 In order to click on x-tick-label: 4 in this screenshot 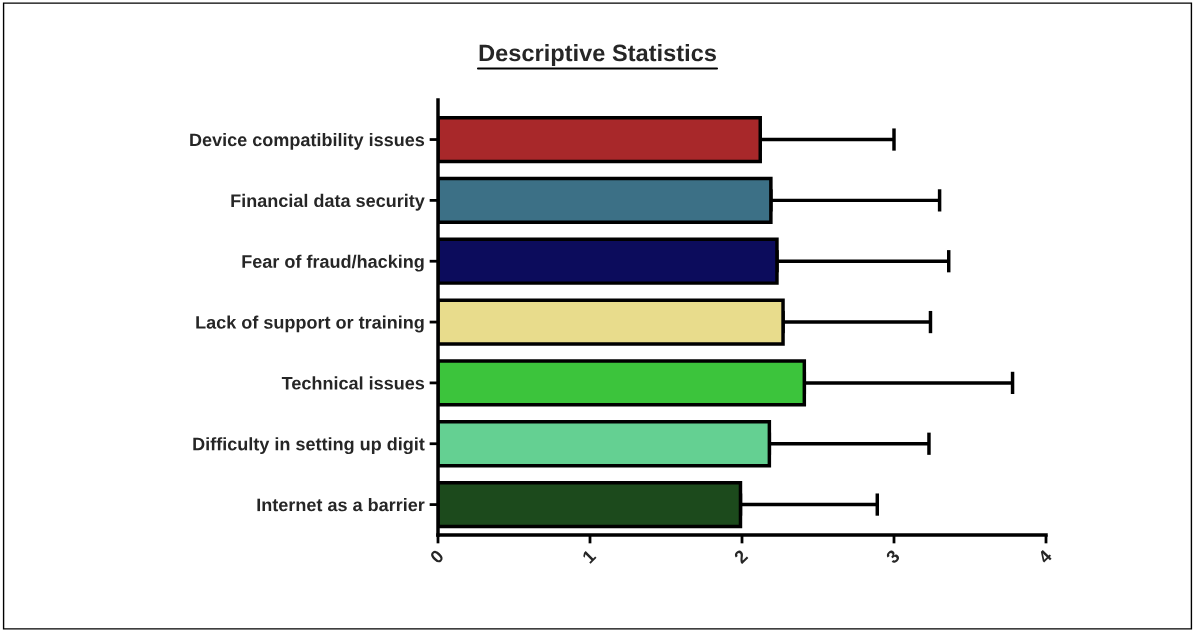, I will do `click(1045, 556)`.